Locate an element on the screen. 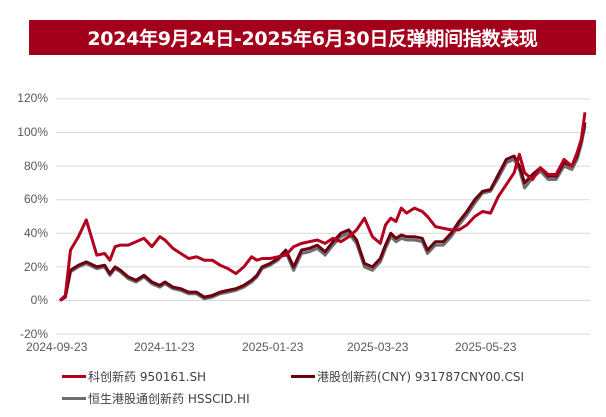  legend-label: 恒生港股通创新药 HSSCID.HI is located at coordinates (169, 399).